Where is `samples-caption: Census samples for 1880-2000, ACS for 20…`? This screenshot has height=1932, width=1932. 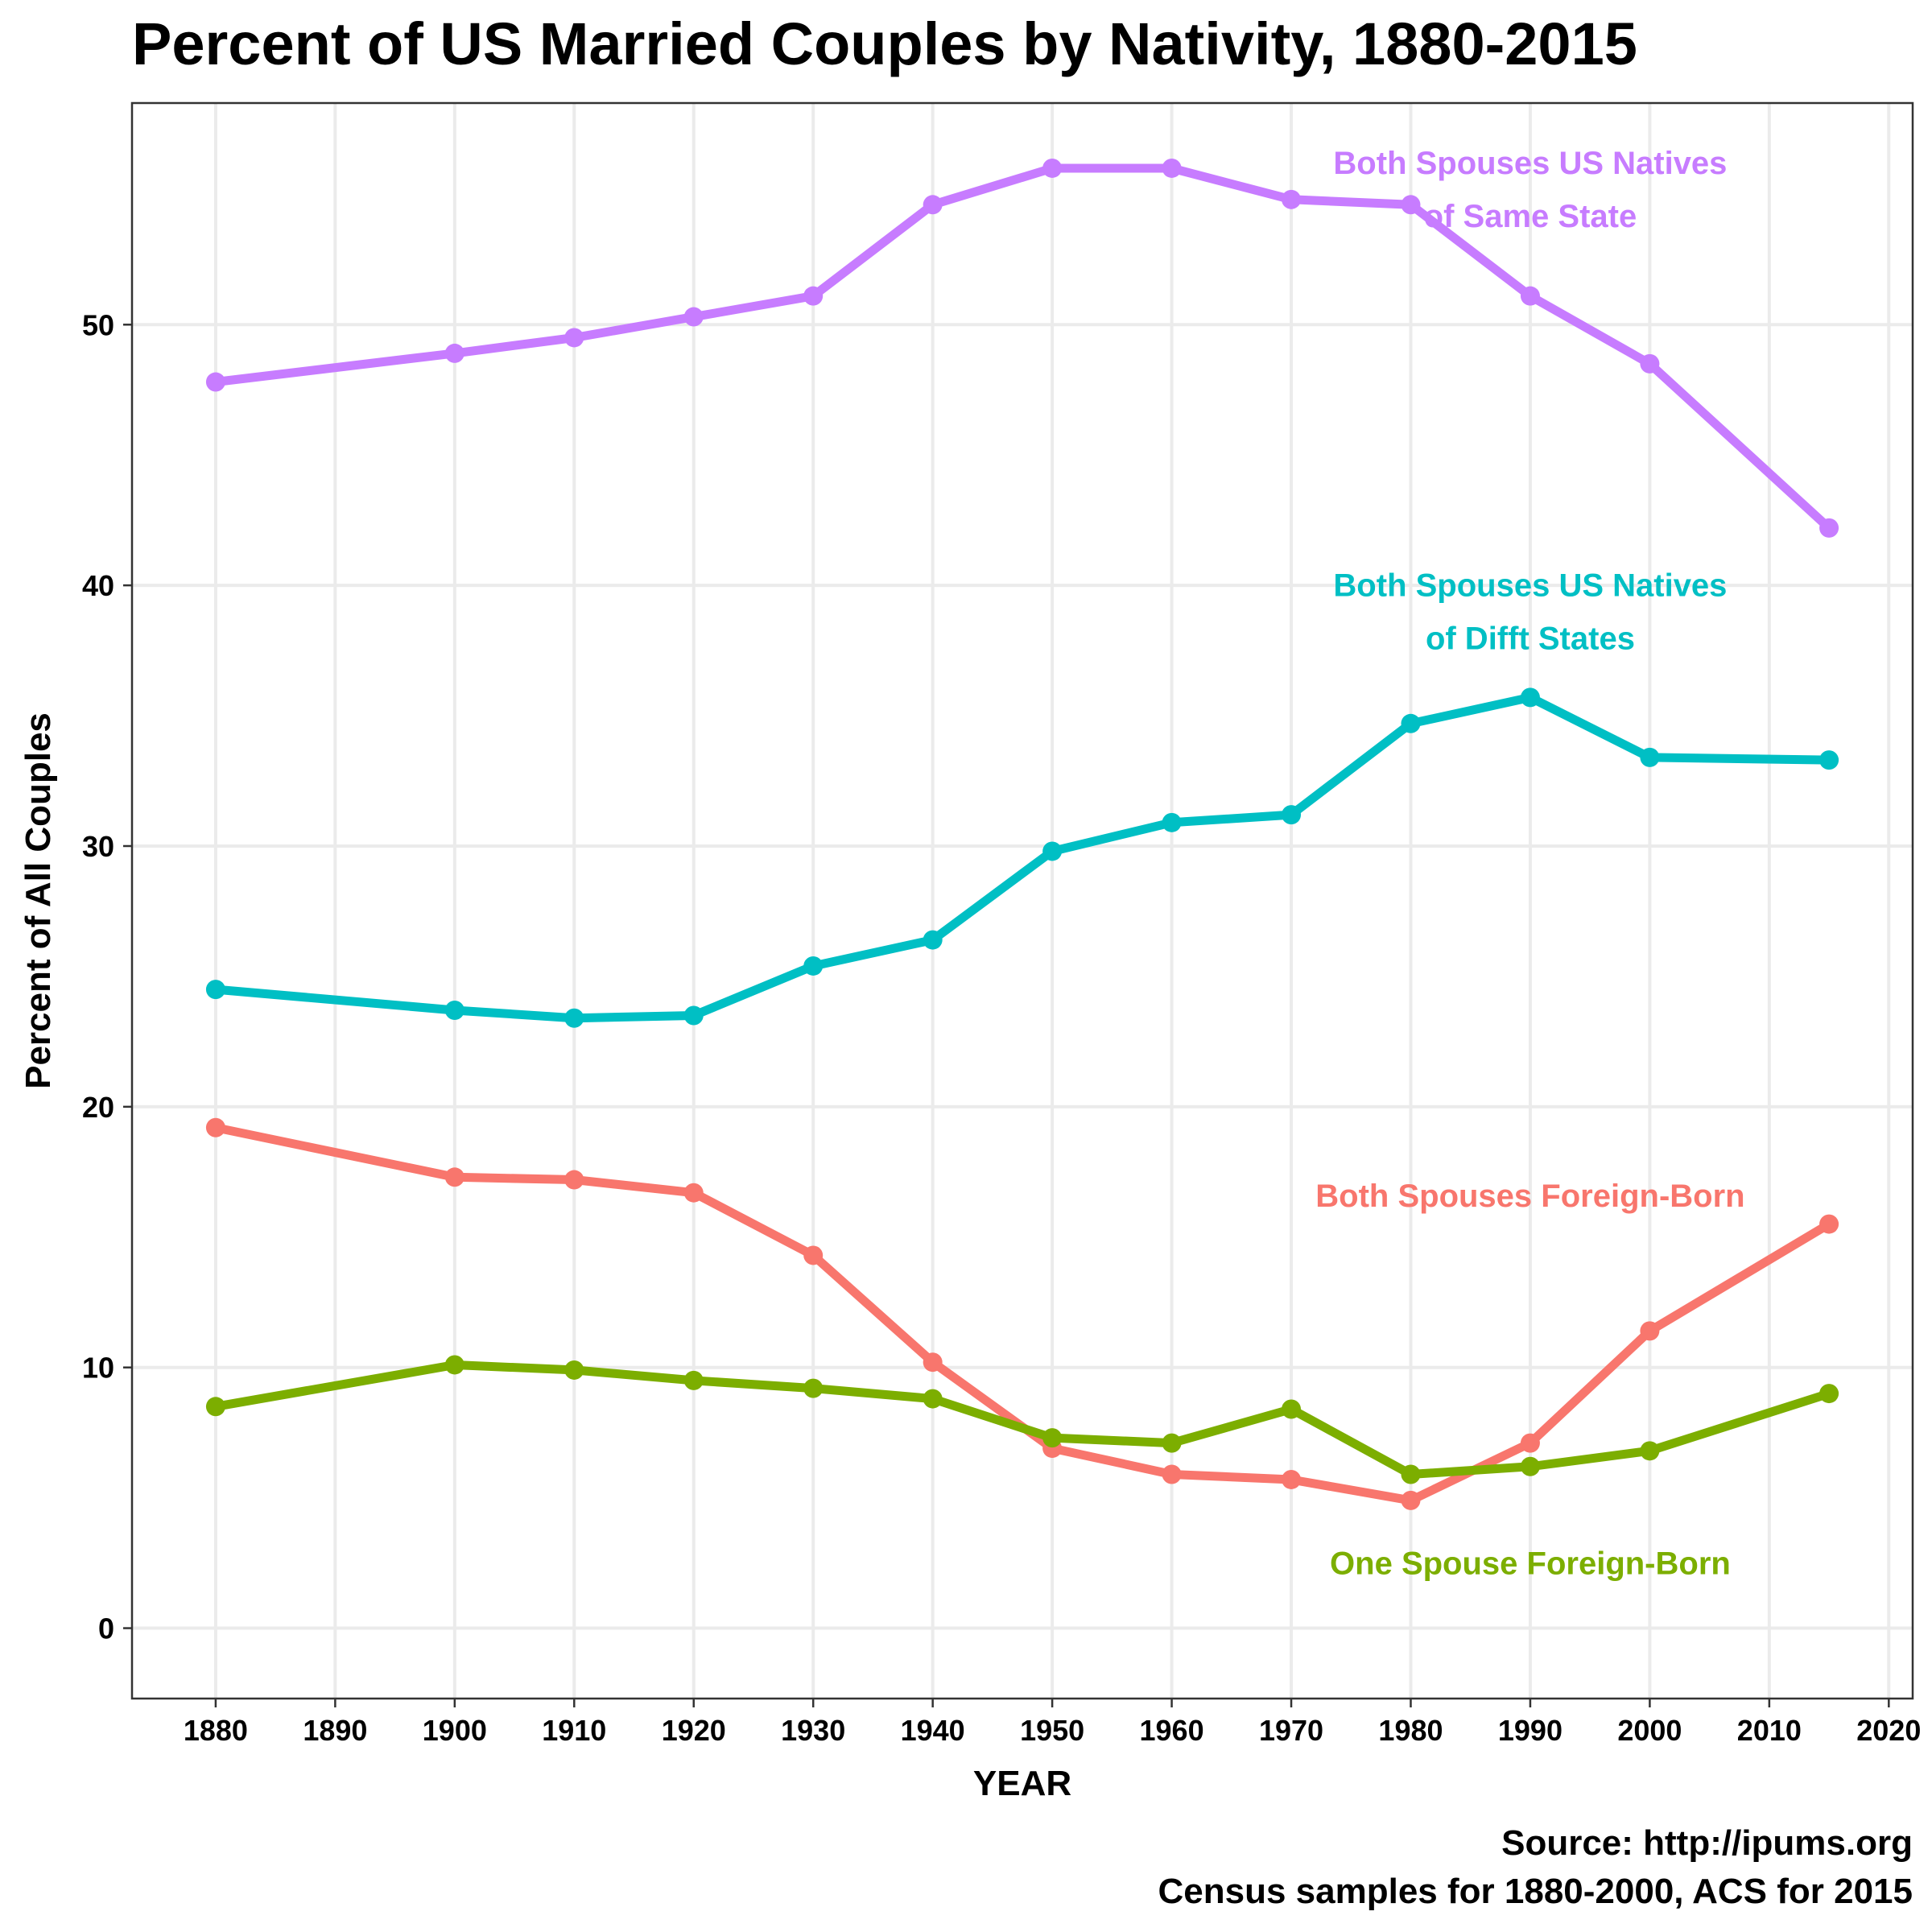 samples-caption: Census samples for 1880-2000, ACS for 20… is located at coordinates (1535, 1891).